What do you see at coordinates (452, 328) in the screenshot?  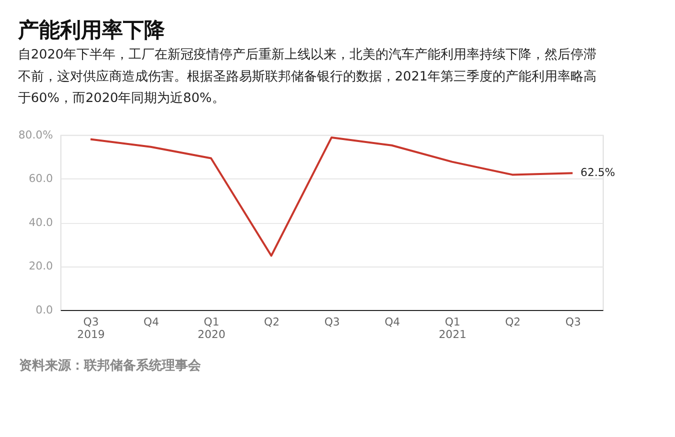 I see `x-tick-label: Q1 2021` at bounding box center [452, 328].